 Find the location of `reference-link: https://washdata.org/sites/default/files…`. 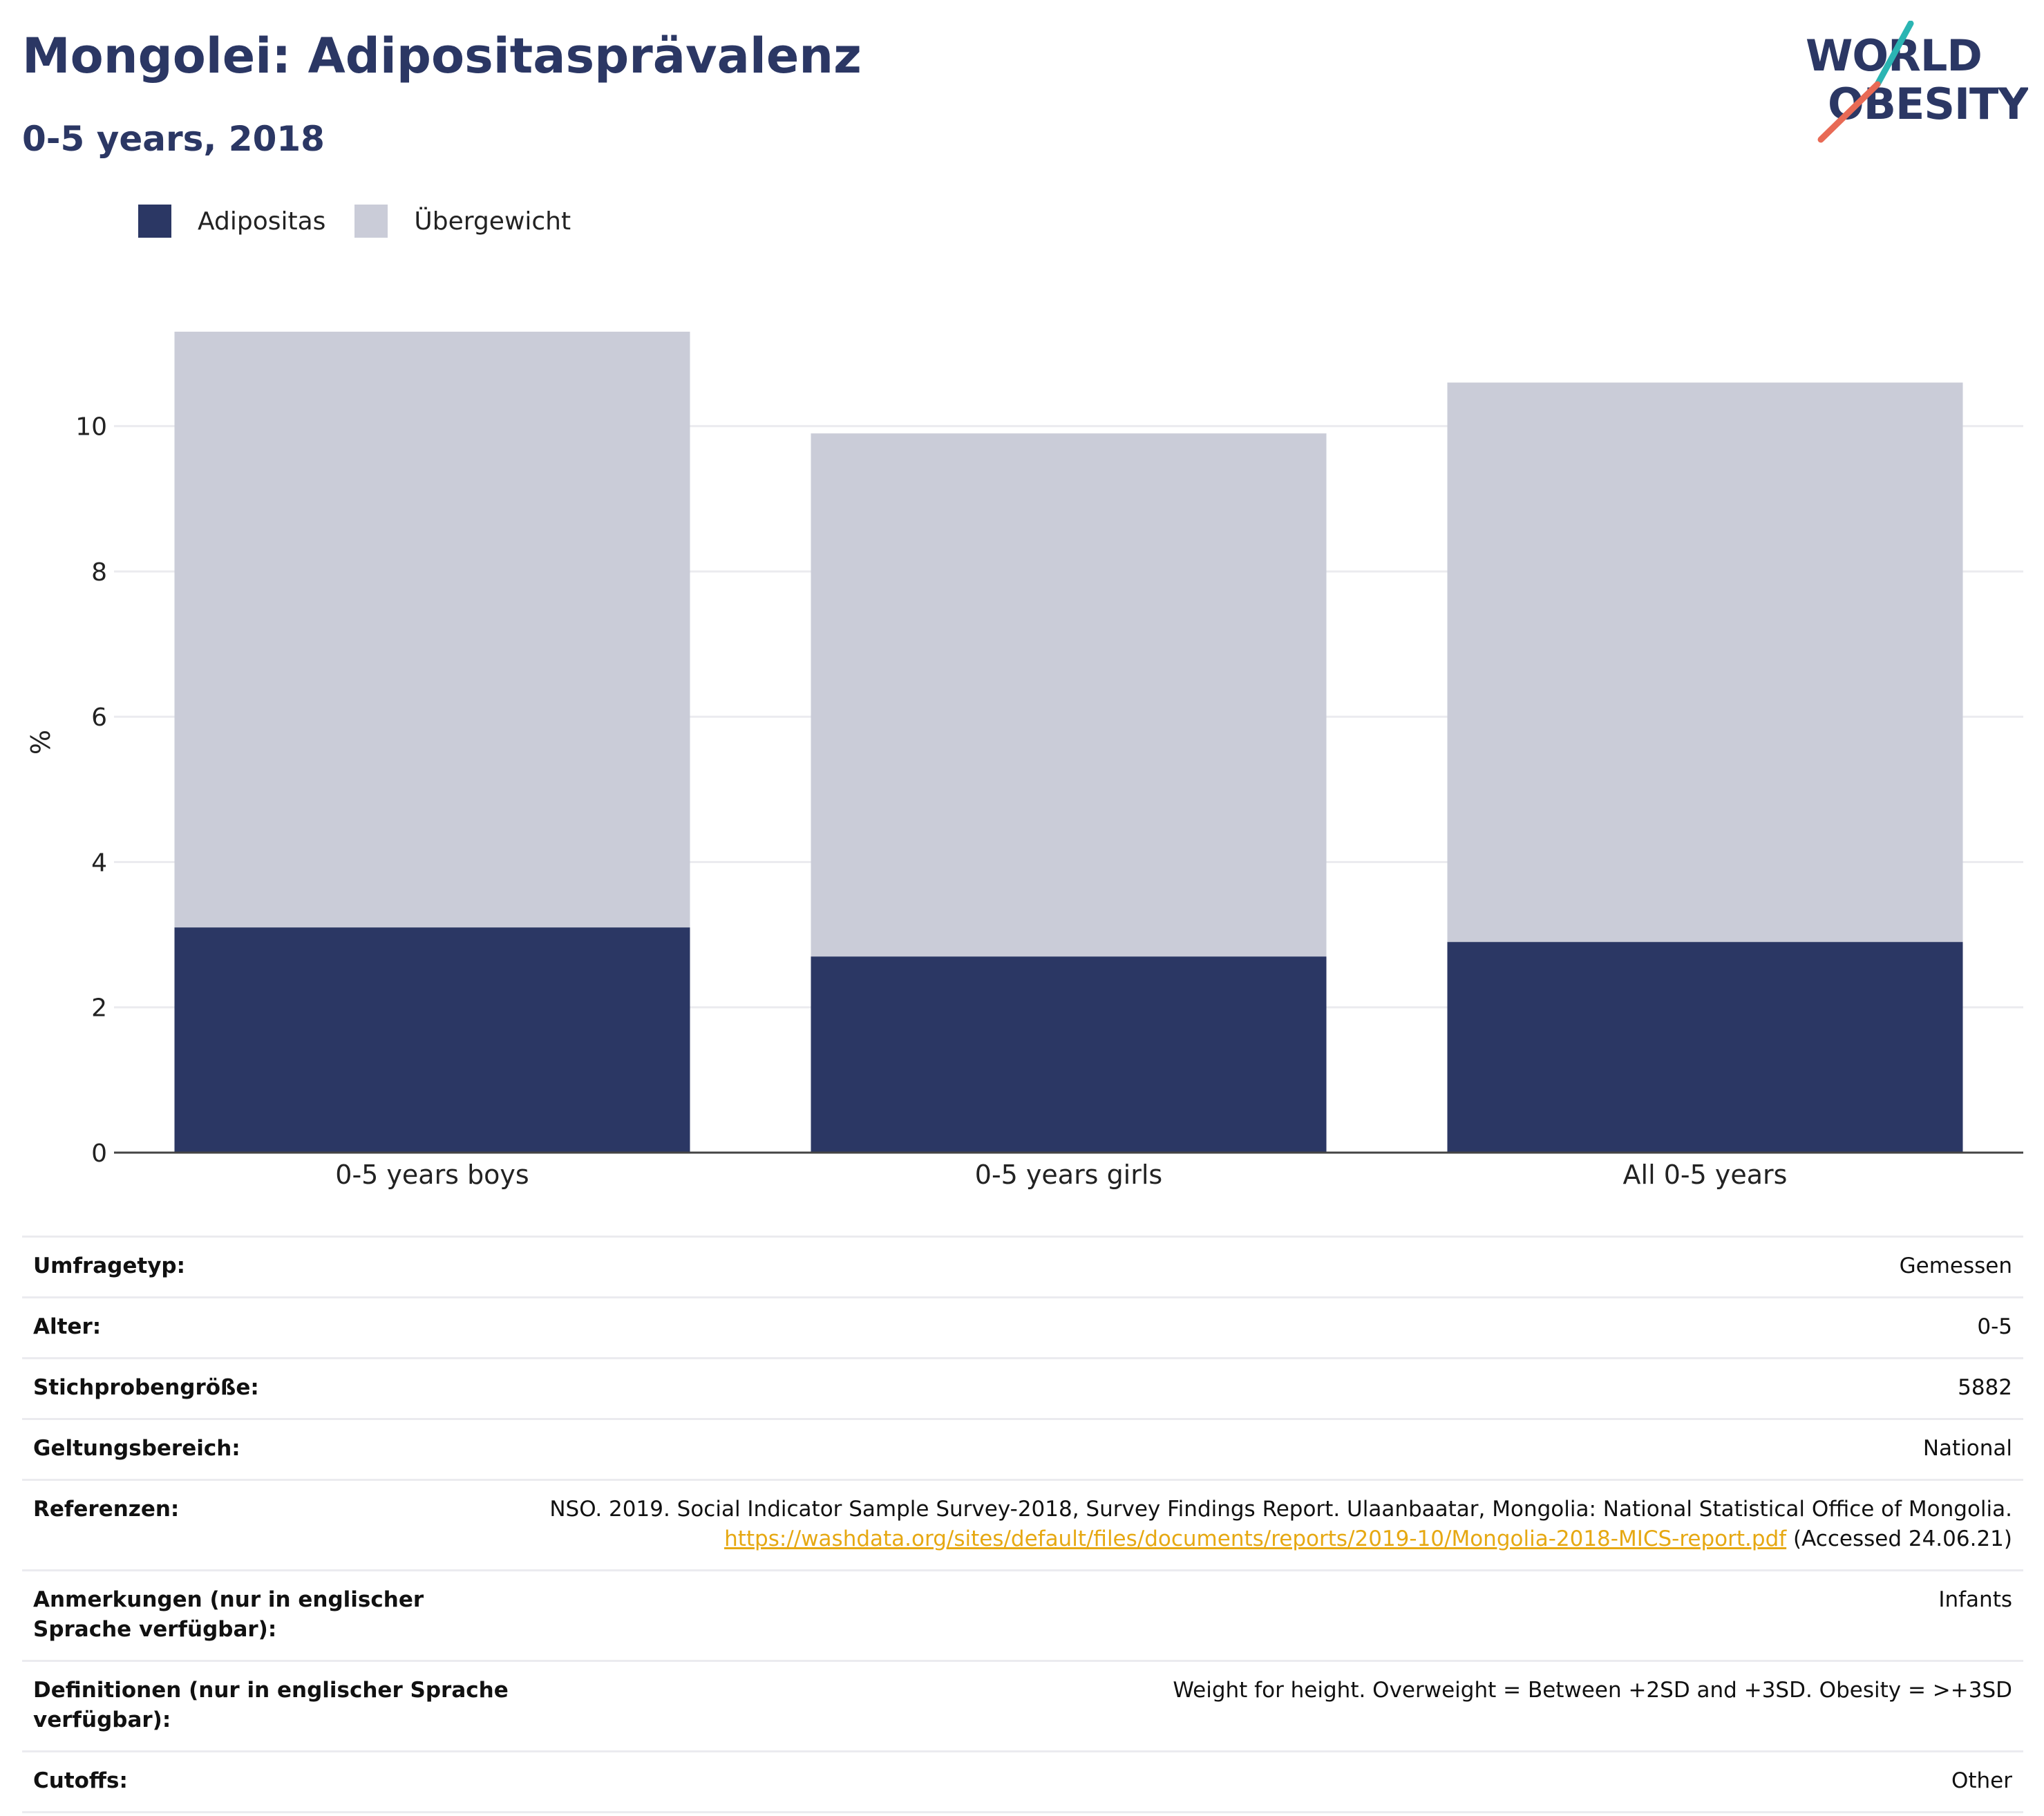

reference-link: https://washdata.org/sites/default/files… is located at coordinates (1255, 1538).